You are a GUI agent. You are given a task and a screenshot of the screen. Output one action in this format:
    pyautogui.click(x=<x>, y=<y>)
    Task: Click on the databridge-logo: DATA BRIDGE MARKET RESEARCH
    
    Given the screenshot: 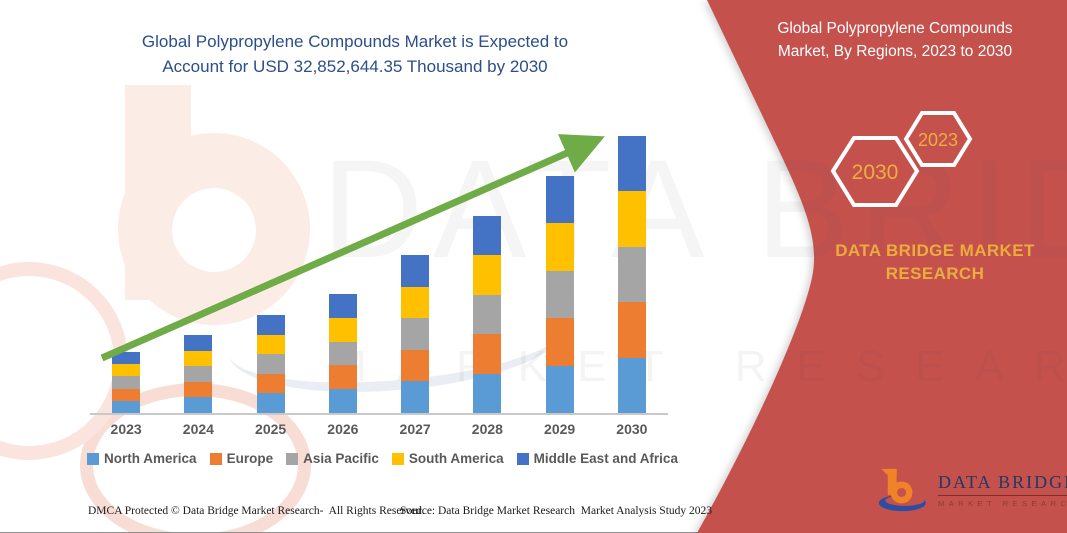 What is the action you would take?
    pyautogui.click(x=972, y=490)
    